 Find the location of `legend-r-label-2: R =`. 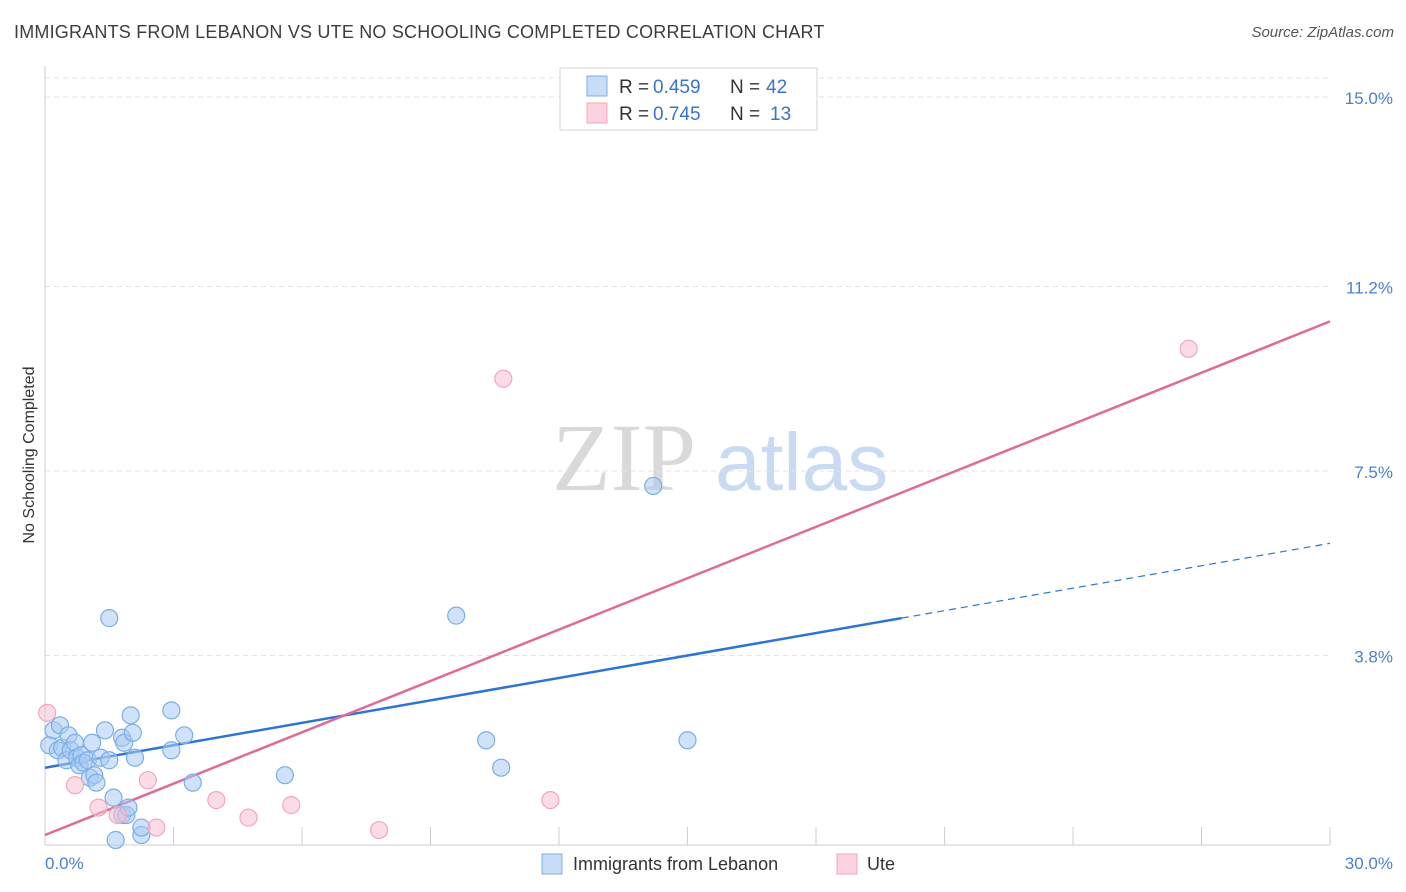

legend-r-label-2: R = is located at coordinates (634, 114).